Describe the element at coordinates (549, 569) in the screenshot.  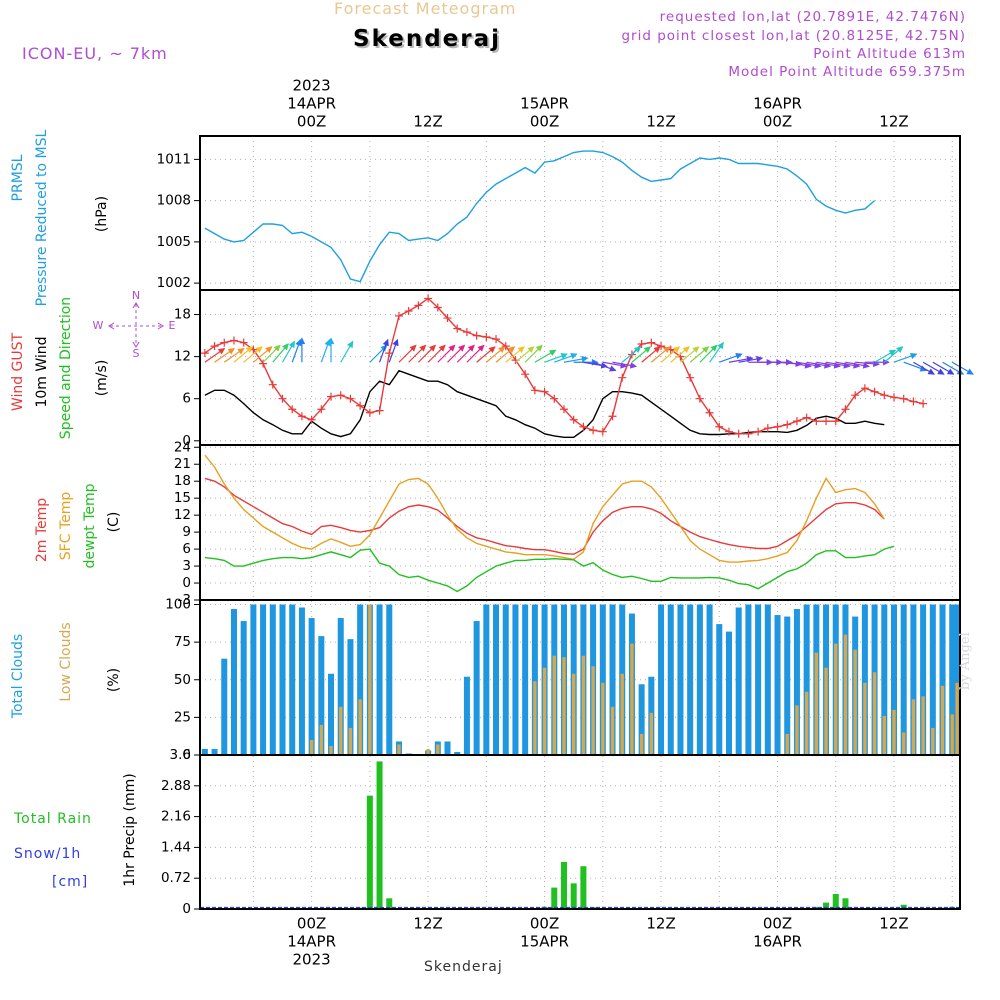
I see `dewpt-line` at that location.